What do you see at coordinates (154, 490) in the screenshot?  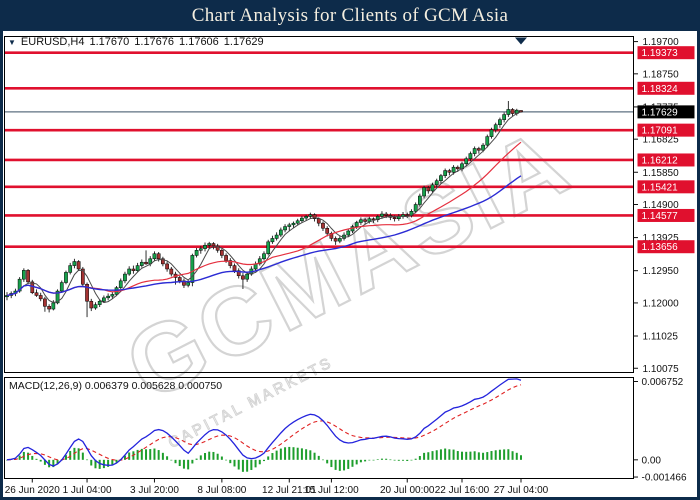 I see `time-tick-label: 3 Jul 20:00` at bounding box center [154, 490].